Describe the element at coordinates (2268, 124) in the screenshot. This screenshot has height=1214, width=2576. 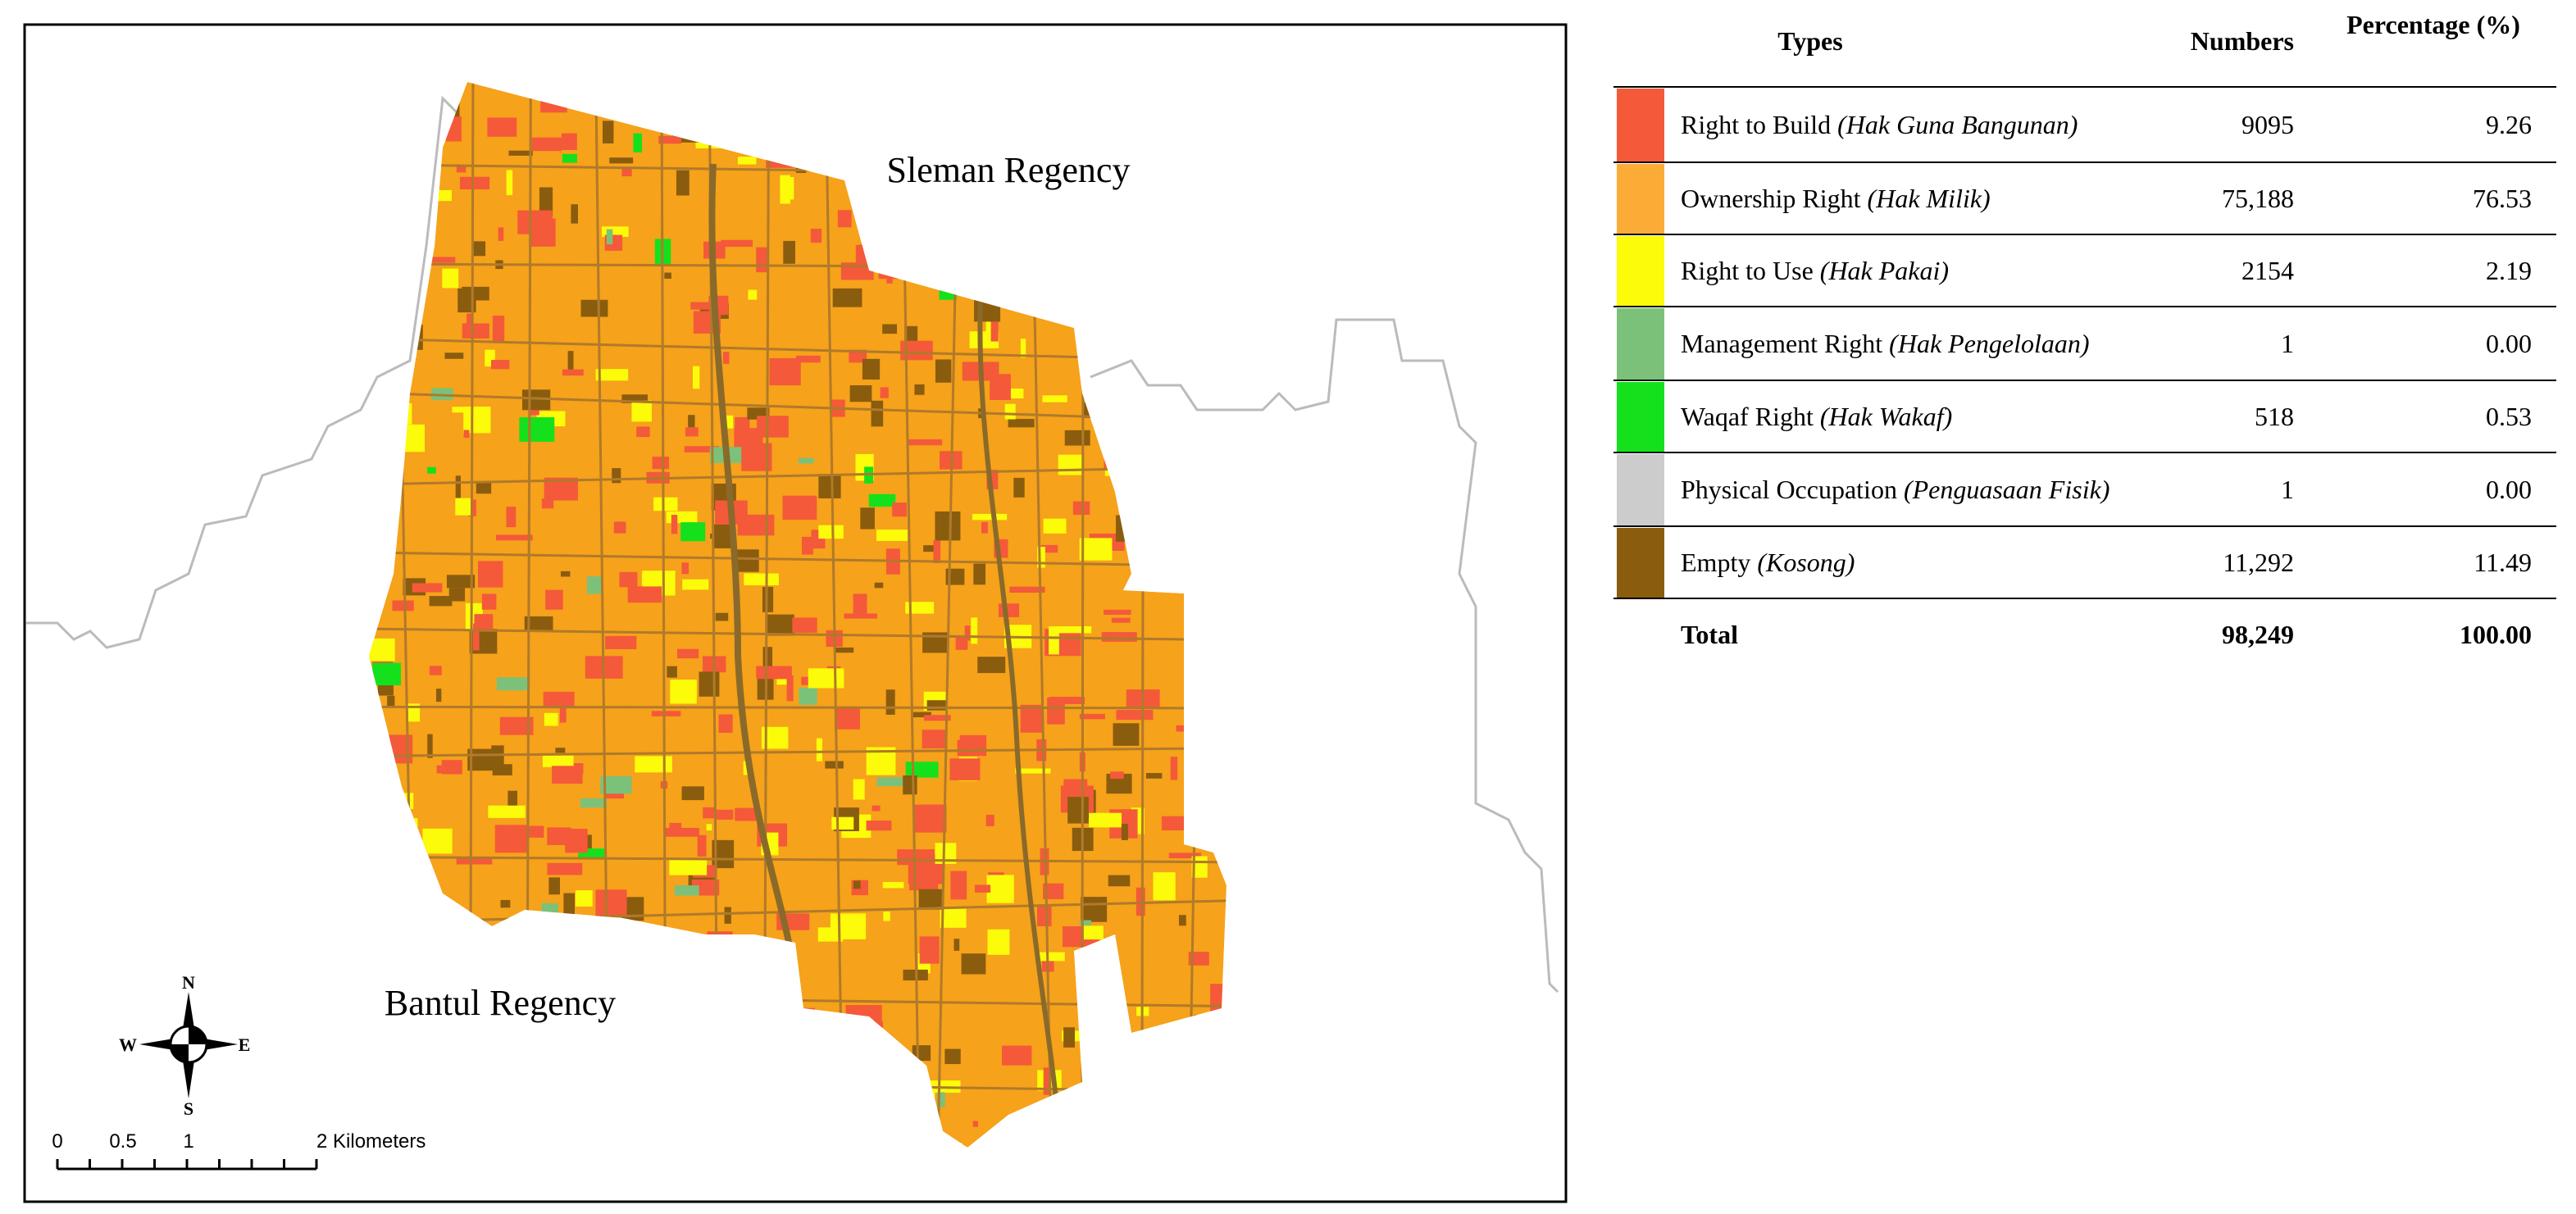
I see `number-cell: 9095` at that location.